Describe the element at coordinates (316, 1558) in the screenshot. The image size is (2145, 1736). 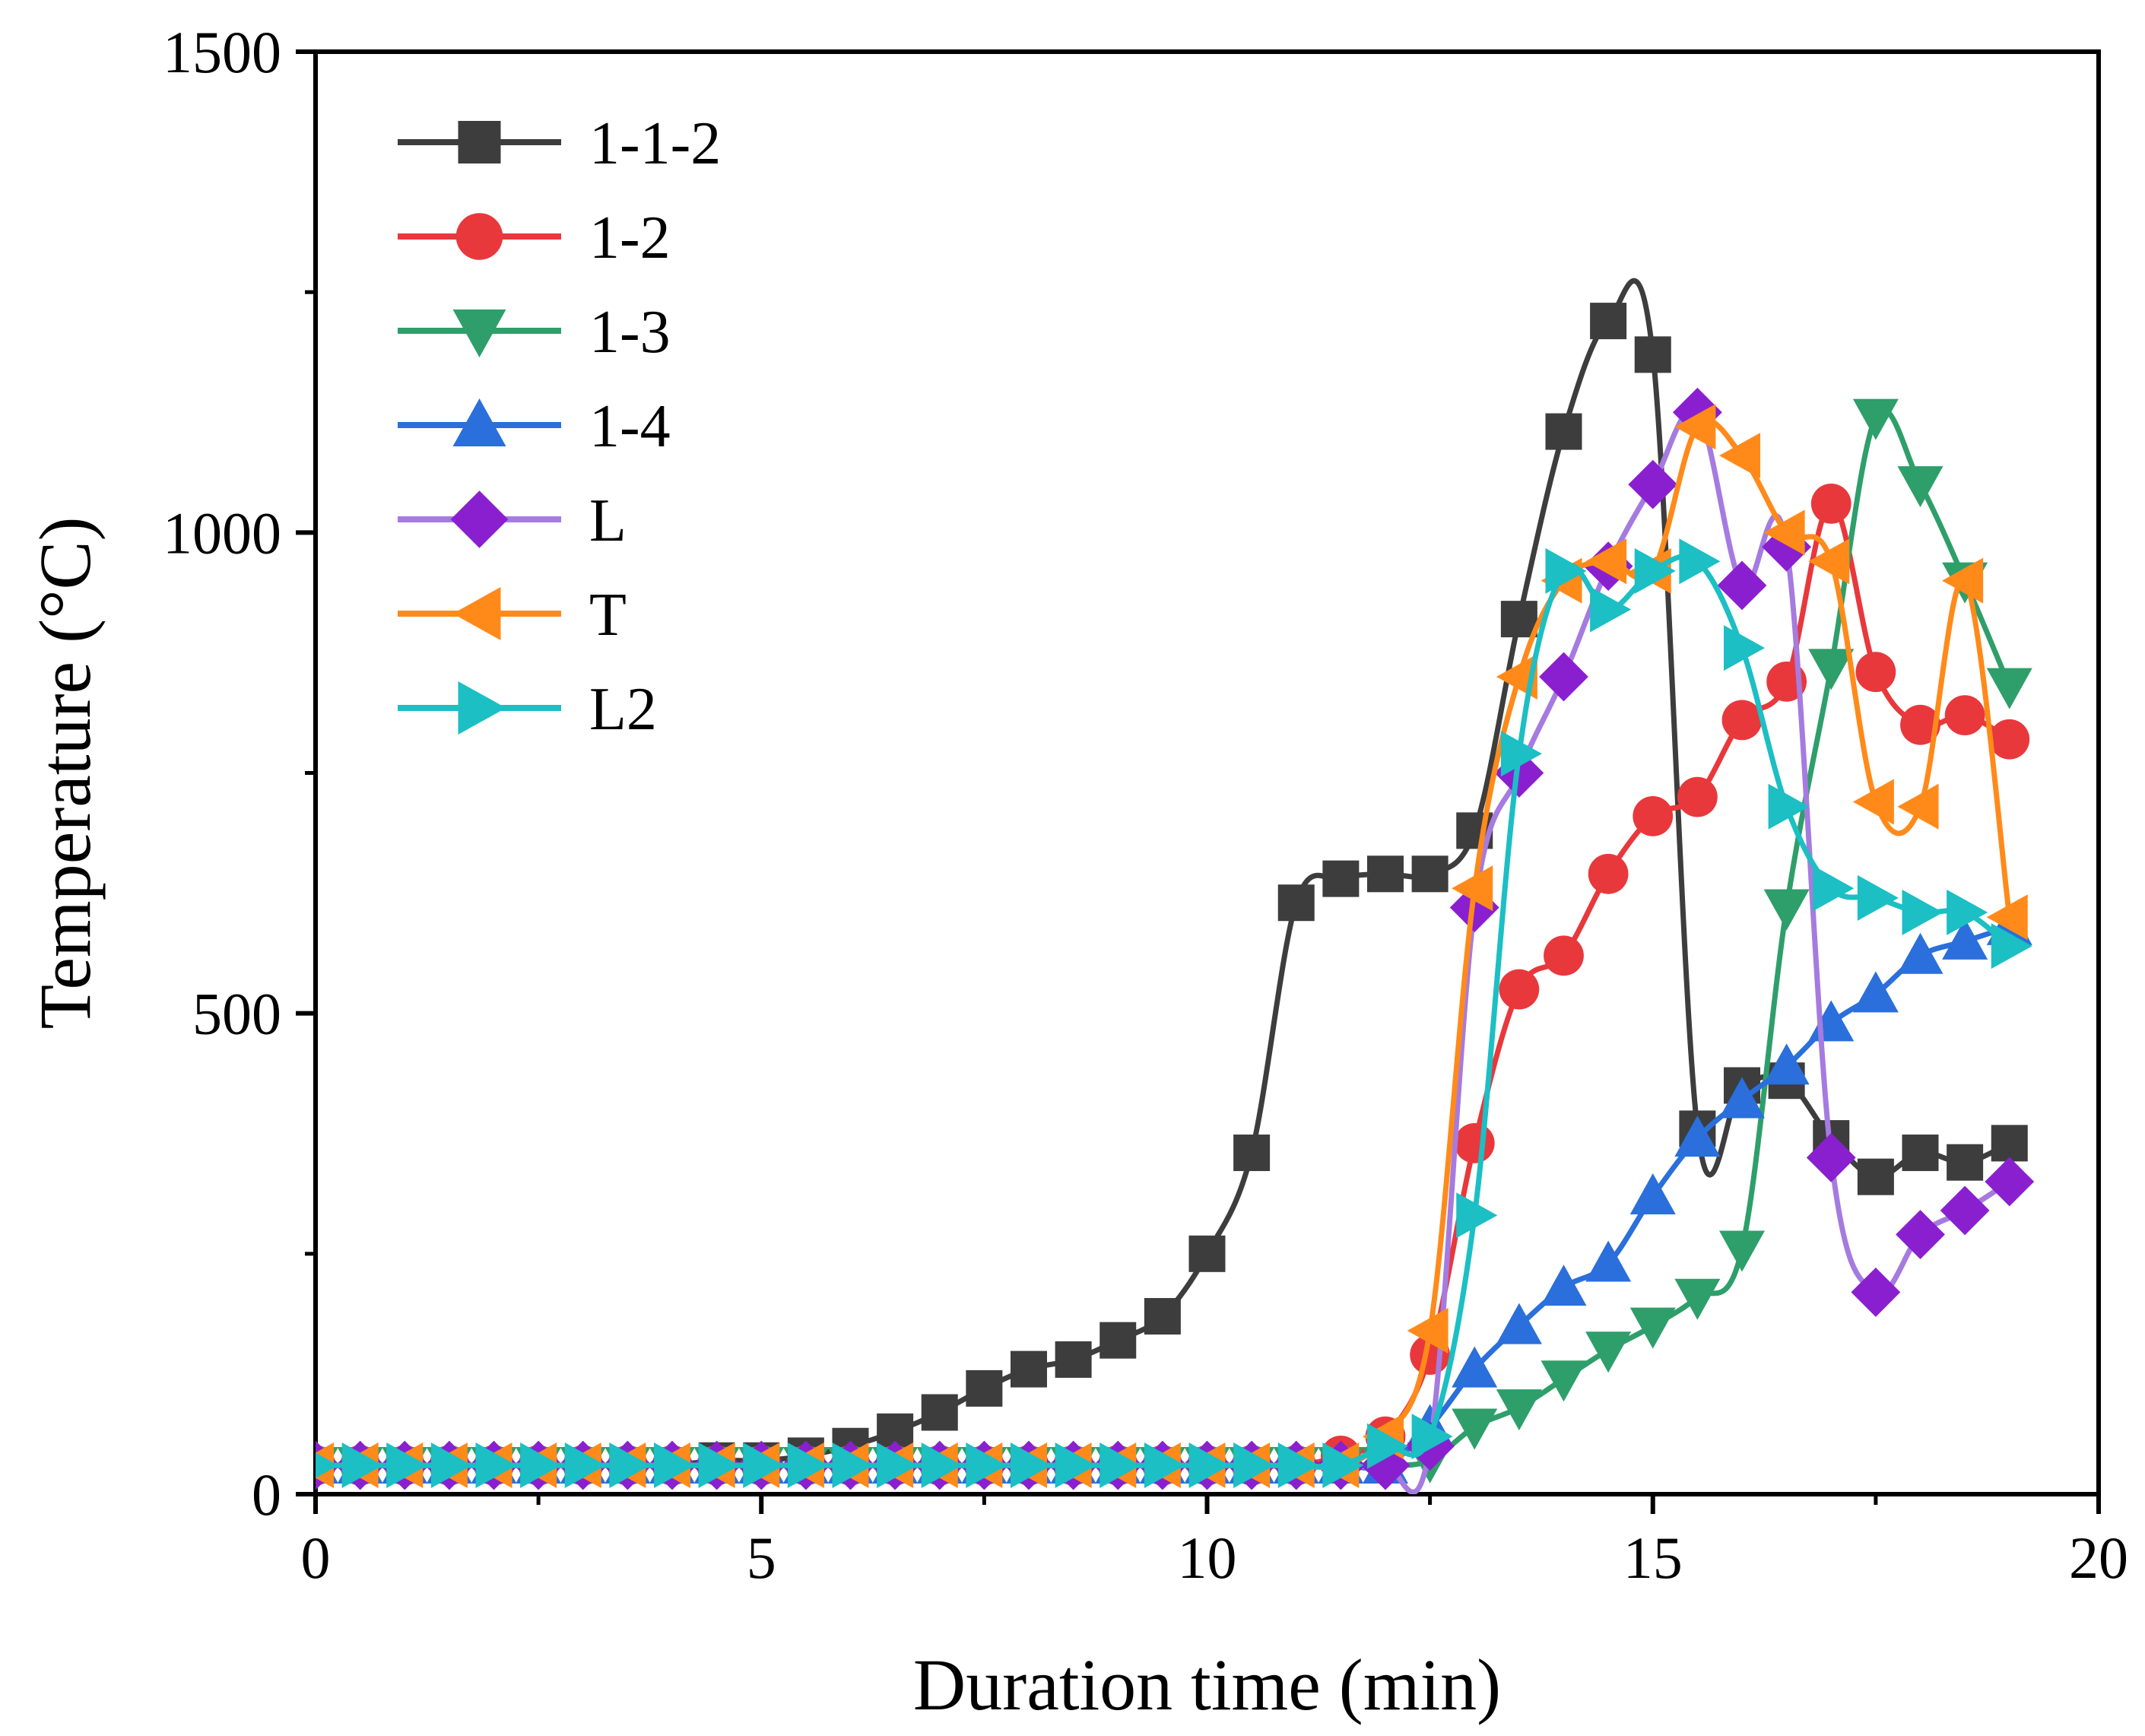
I see `x-tick-label: 0` at that location.